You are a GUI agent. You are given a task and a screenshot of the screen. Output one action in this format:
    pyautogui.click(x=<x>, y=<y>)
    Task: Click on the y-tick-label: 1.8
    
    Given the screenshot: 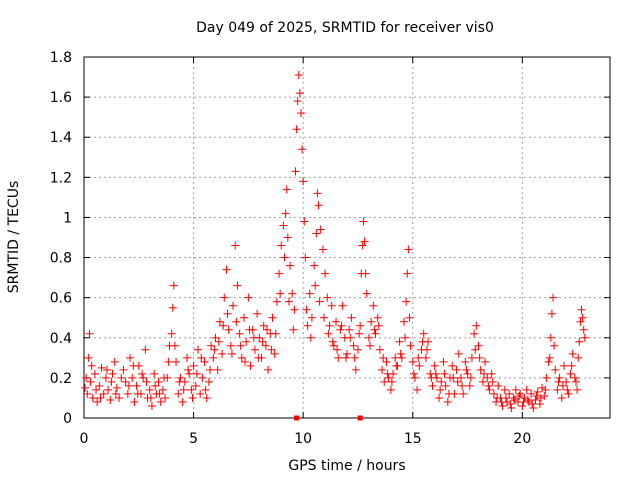 What is the action you would take?
    pyautogui.click(x=61, y=58)
    